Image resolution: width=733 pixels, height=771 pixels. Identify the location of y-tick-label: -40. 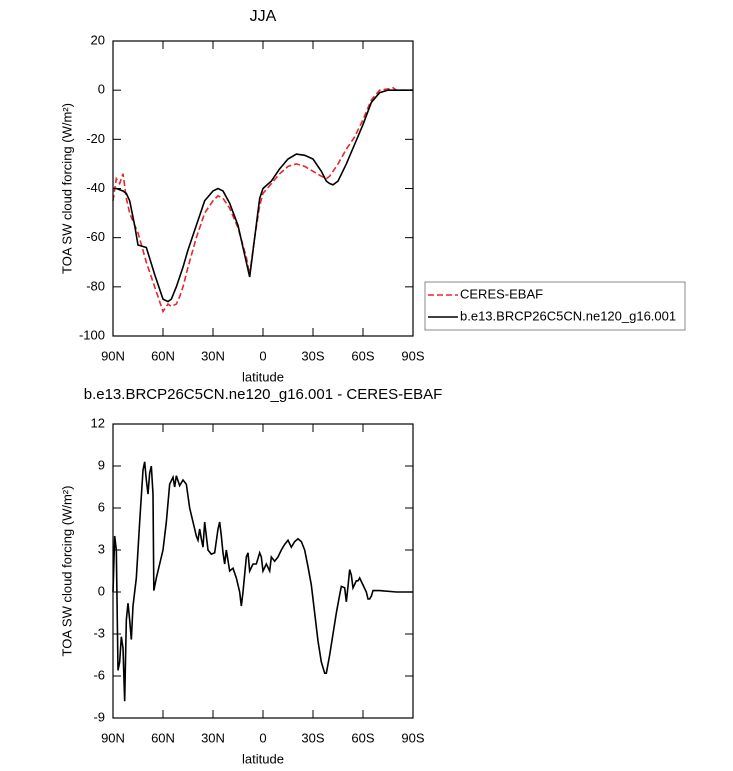
(95, 187).